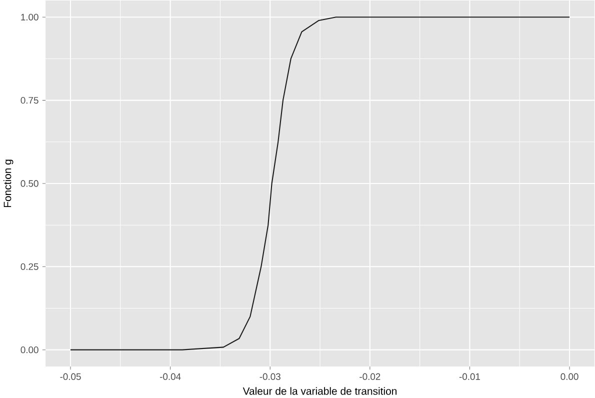 Image resolution: width=595 pixels, height=398 pixels. I want to click on x-tick-label: 0.00, so click(569, 376).